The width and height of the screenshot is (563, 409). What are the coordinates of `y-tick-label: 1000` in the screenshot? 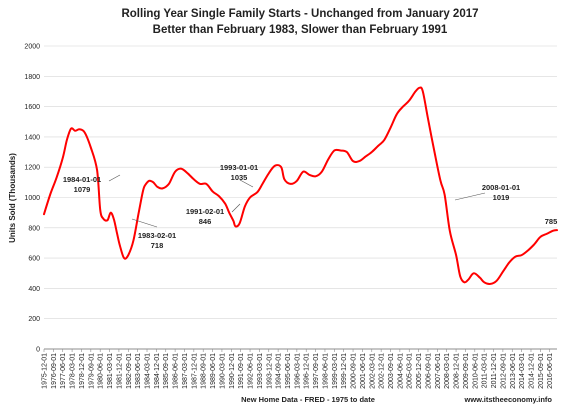 It's located at (32, 198).